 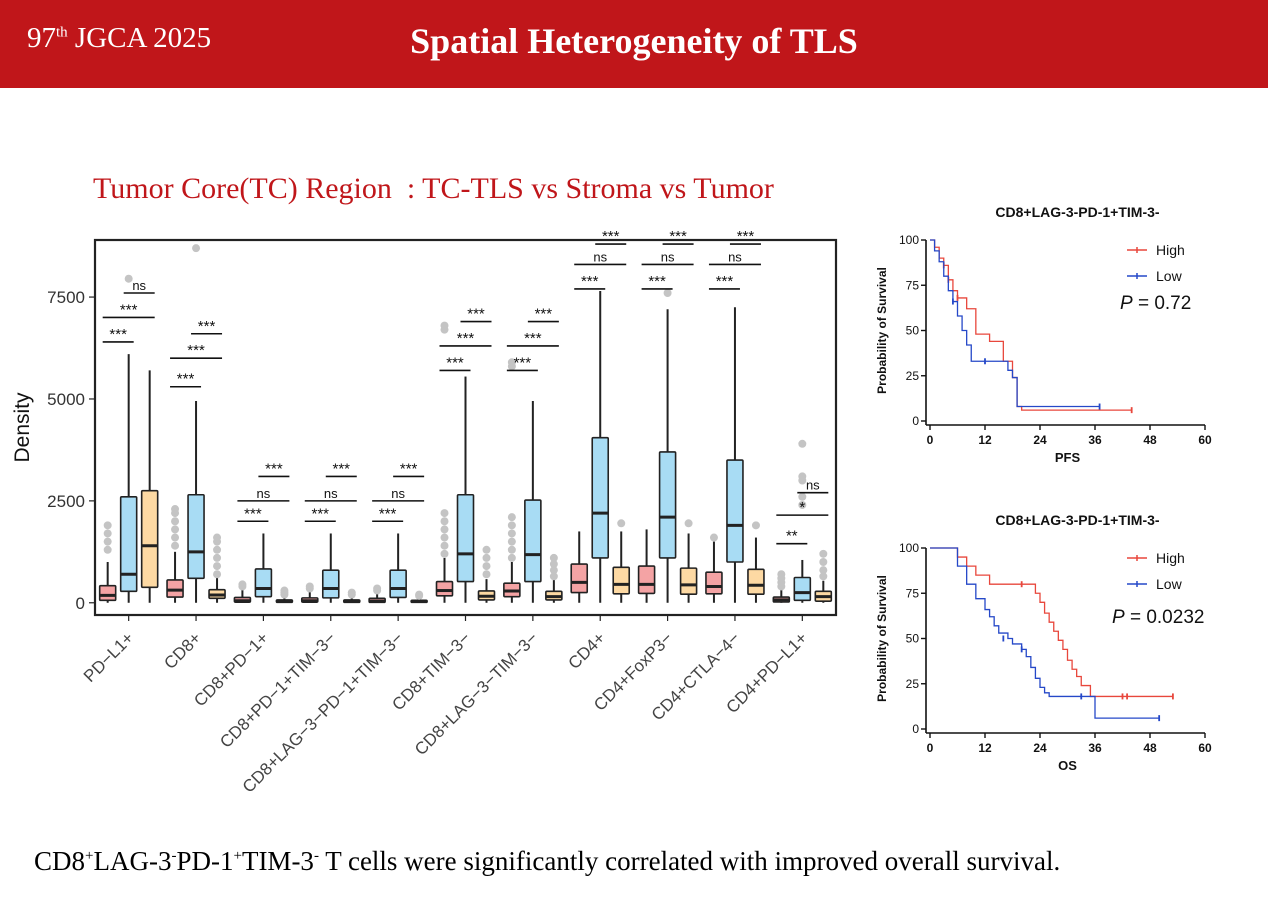 What do you see at coordinates (1170, 250) in the screenshot?
I see `km-legend-label: High` at bounding box center [1170, 250].